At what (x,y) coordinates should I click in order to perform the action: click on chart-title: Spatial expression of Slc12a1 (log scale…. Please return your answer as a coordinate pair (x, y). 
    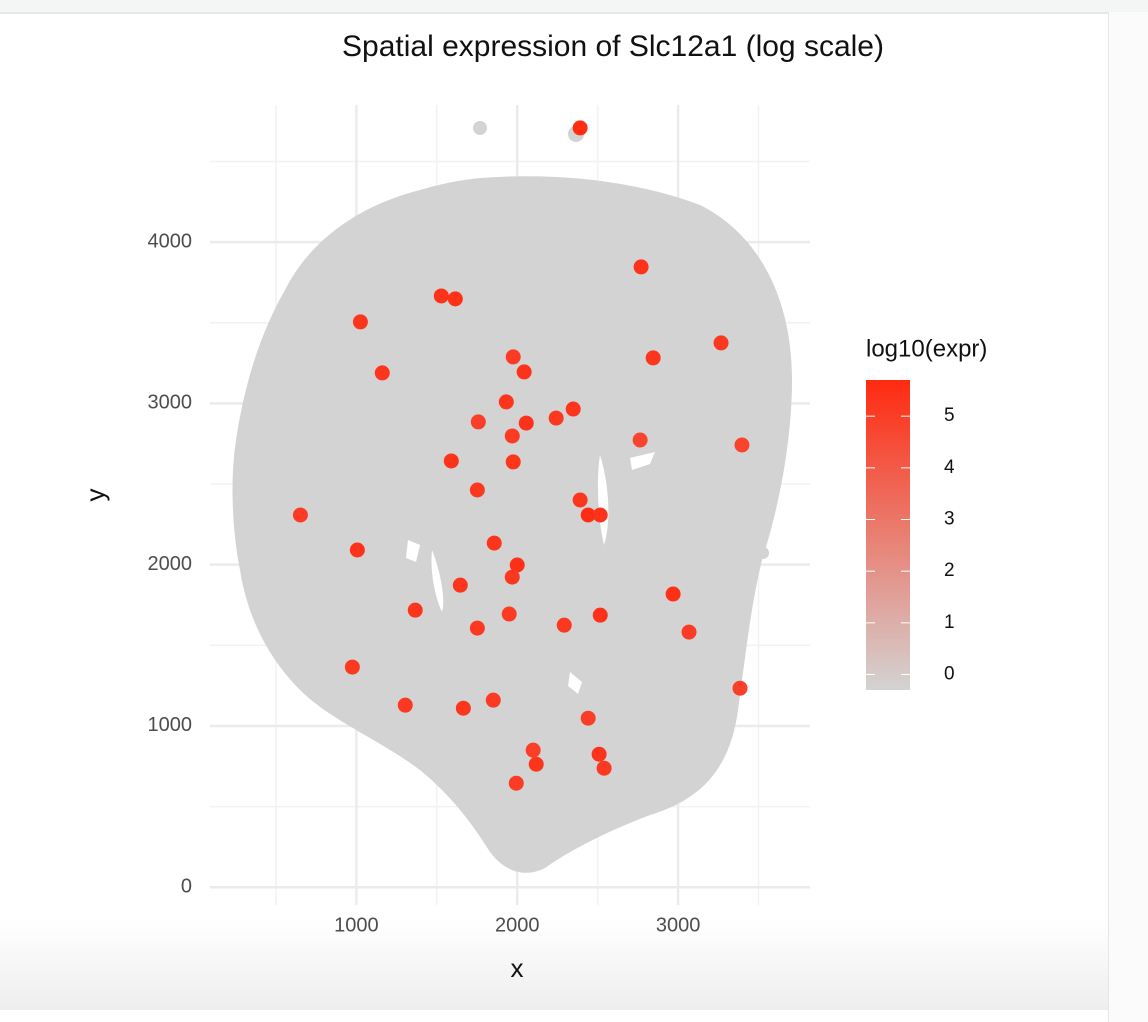
    Looking at the image, I should click on (613, 46).